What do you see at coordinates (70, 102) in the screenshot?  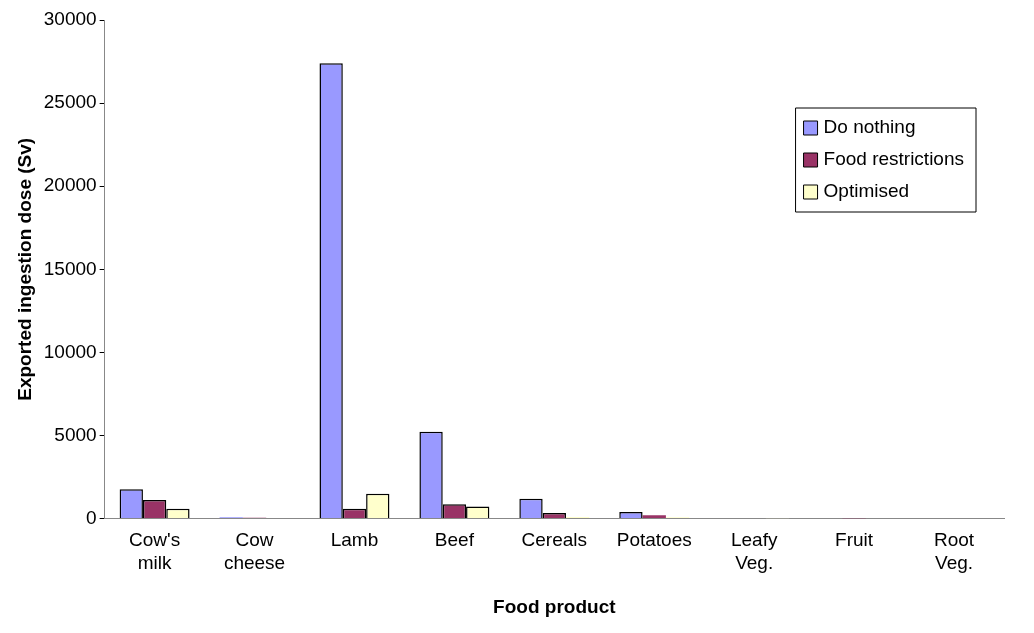 I see `y-tick-label: 25000` at bounding box center [70, 102].